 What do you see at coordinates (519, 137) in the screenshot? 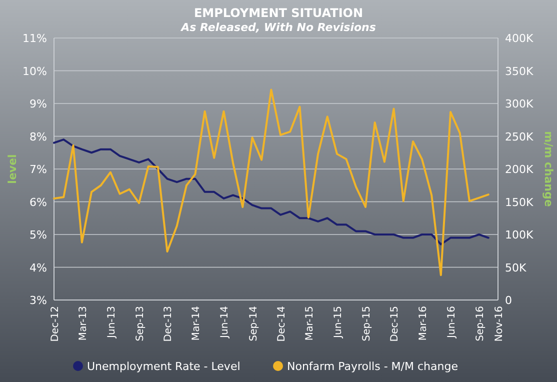
I see `y2-tick-label: 250K` at bounding box center [519, 137].